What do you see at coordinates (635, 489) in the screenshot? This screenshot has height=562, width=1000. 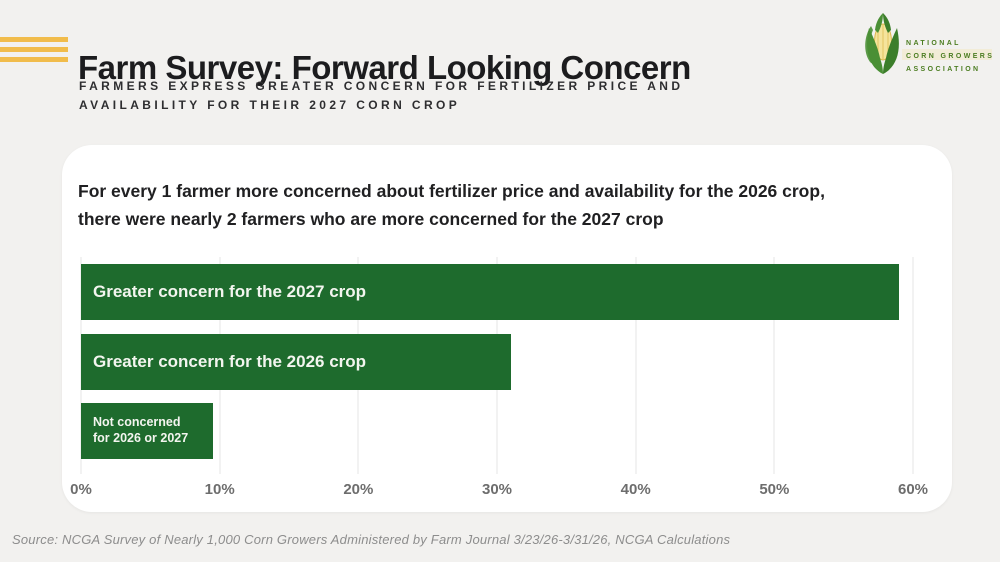 I see `x-tick-label: 40%` at bounding box center [635, 489].